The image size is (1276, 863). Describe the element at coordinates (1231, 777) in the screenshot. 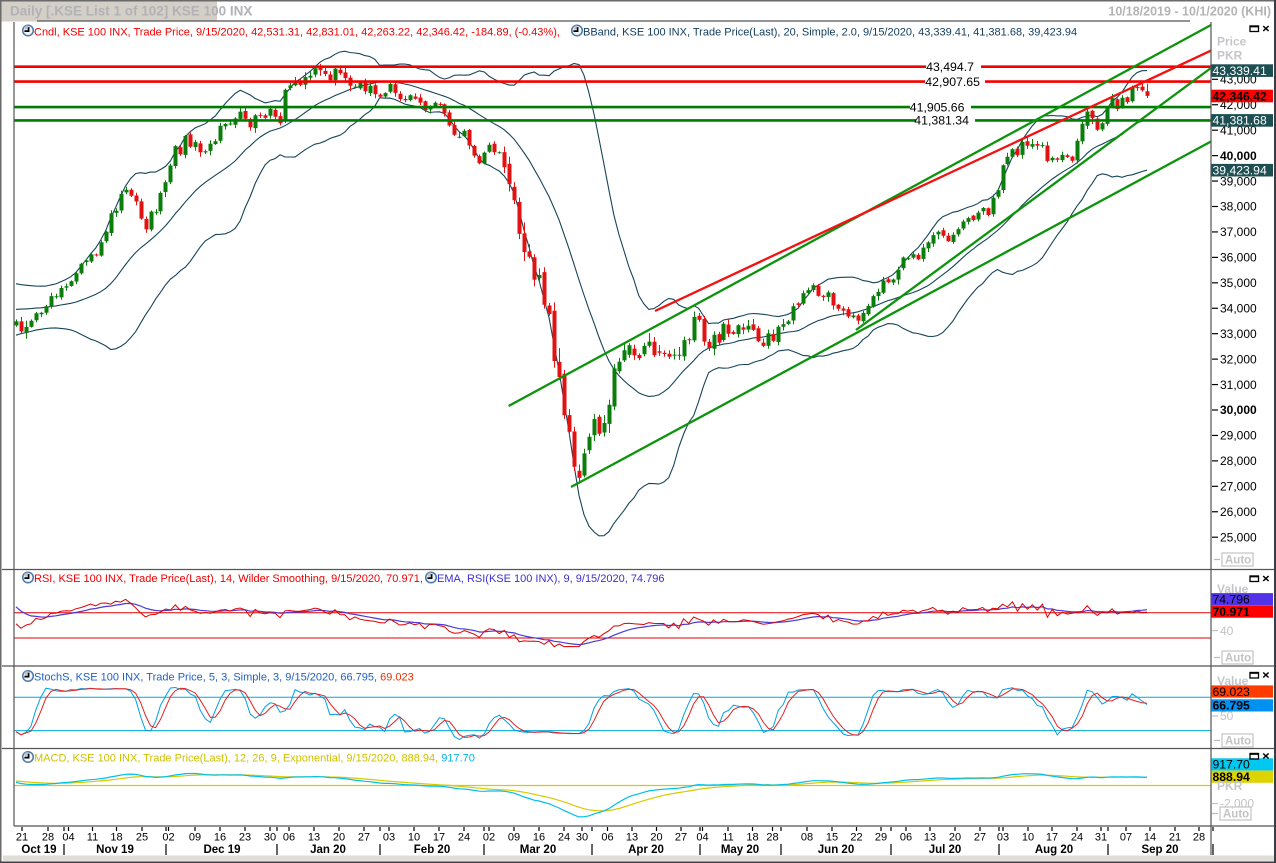

I see `svg-text: 888.94` at that location.